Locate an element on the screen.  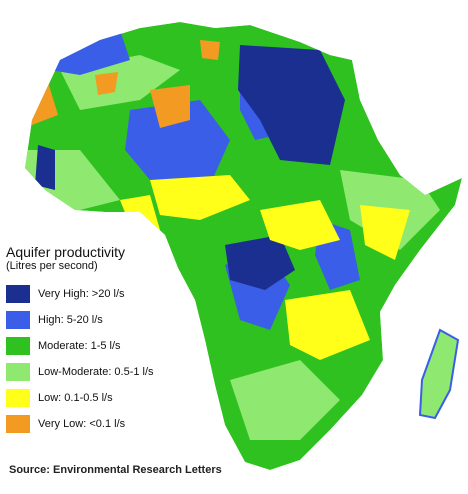
legend-item-low-moderate: Low-Moderate: 0.5-1 l/s is located at coordinates (106, 372).